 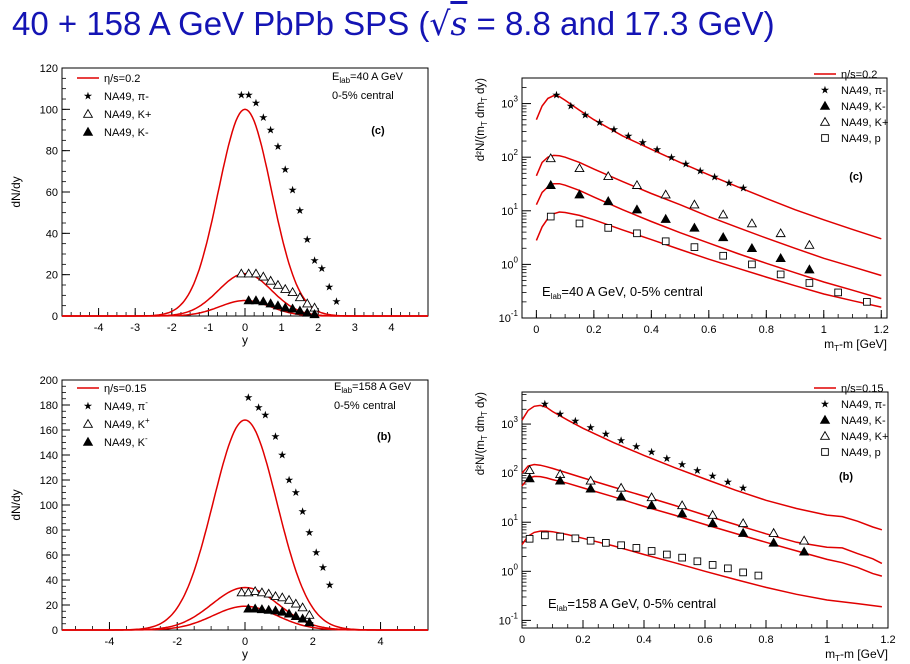 I want to click on x-tick-label: -2, so click(x=177, y=642).